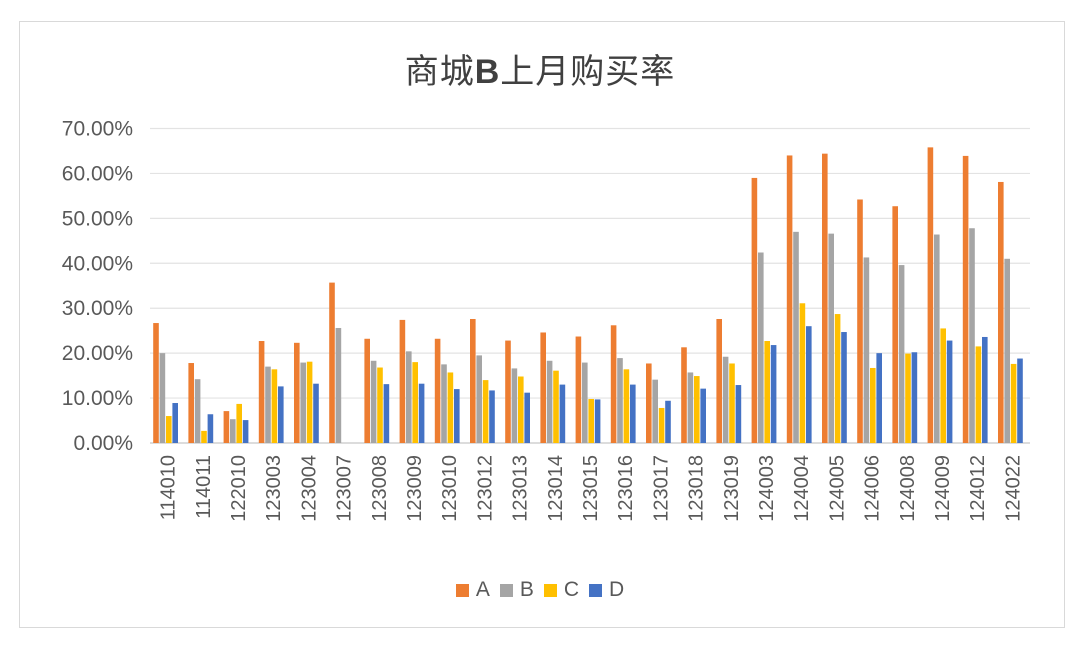 The height and width of the screenshot is (647, 1080). What do you see at coordinates (540, 590) in the screenshot?
I see `legend: A B C D` at bounding box center [540, 590].